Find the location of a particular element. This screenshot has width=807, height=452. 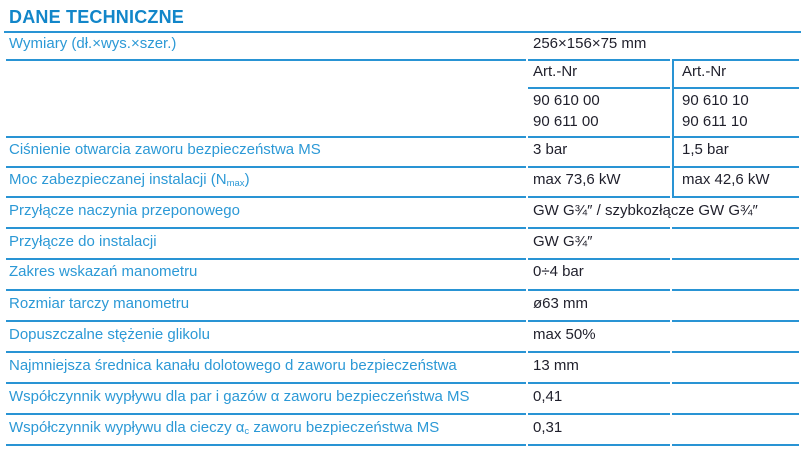

row-value-right: max 42,6 kW is located at coordinates (735, 183).